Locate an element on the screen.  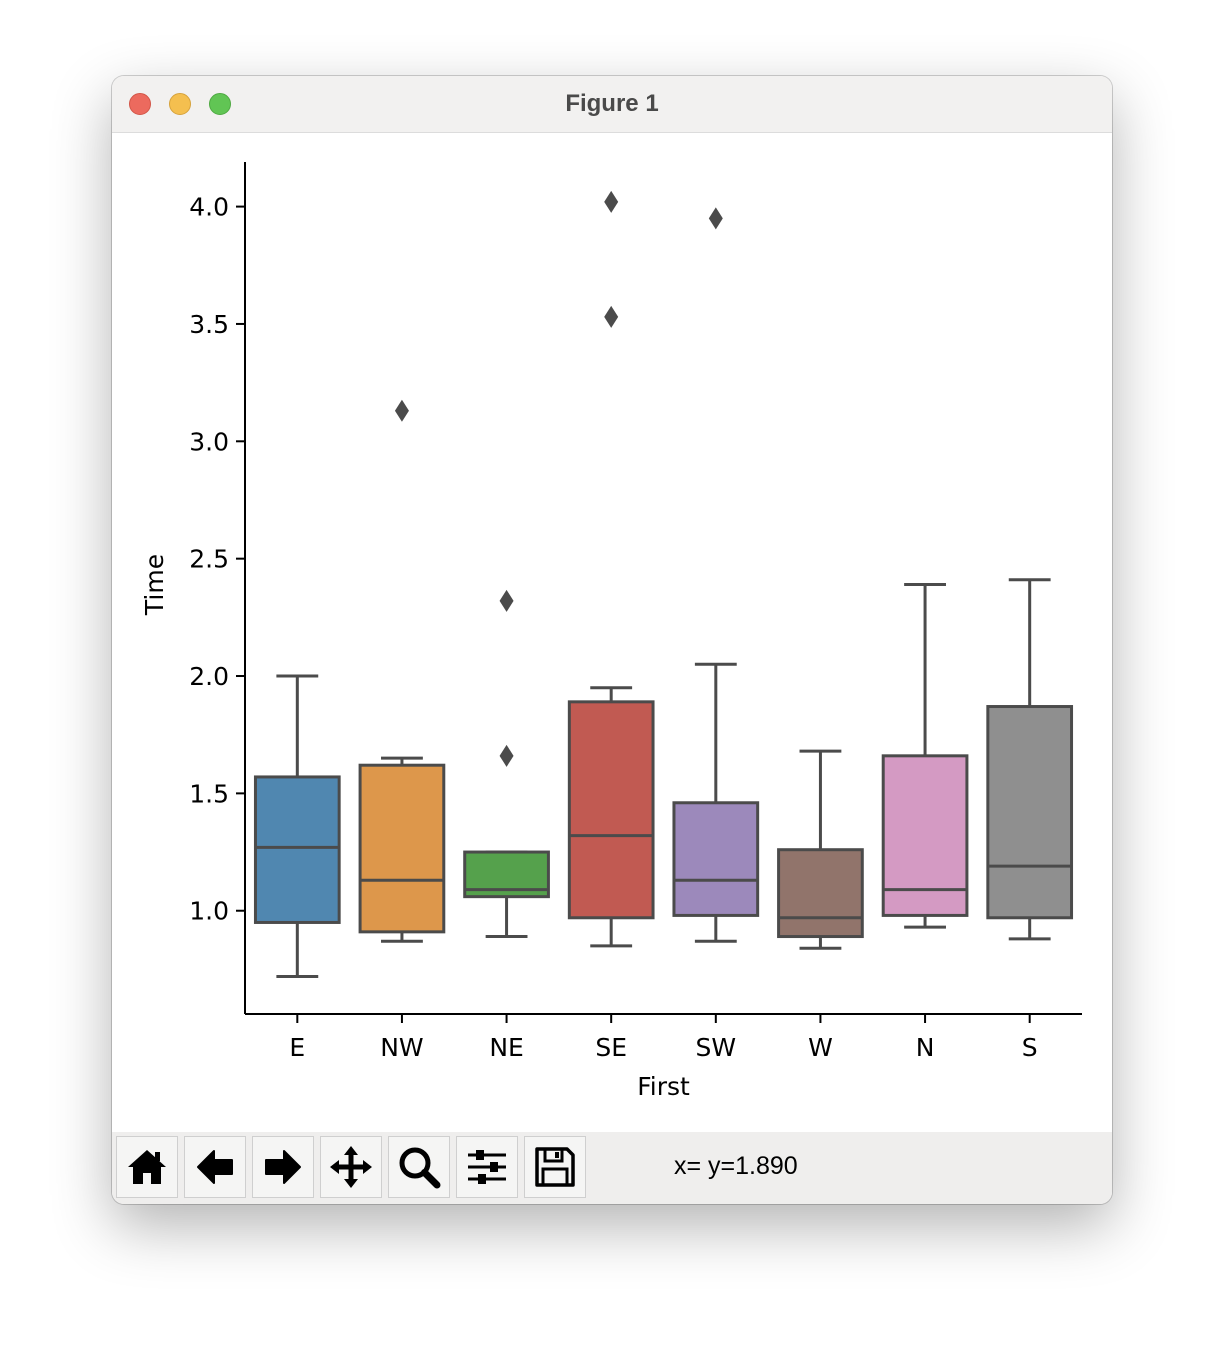
navigation-toolbar: x= y=1.890 is located at coordinates (612, 1168).